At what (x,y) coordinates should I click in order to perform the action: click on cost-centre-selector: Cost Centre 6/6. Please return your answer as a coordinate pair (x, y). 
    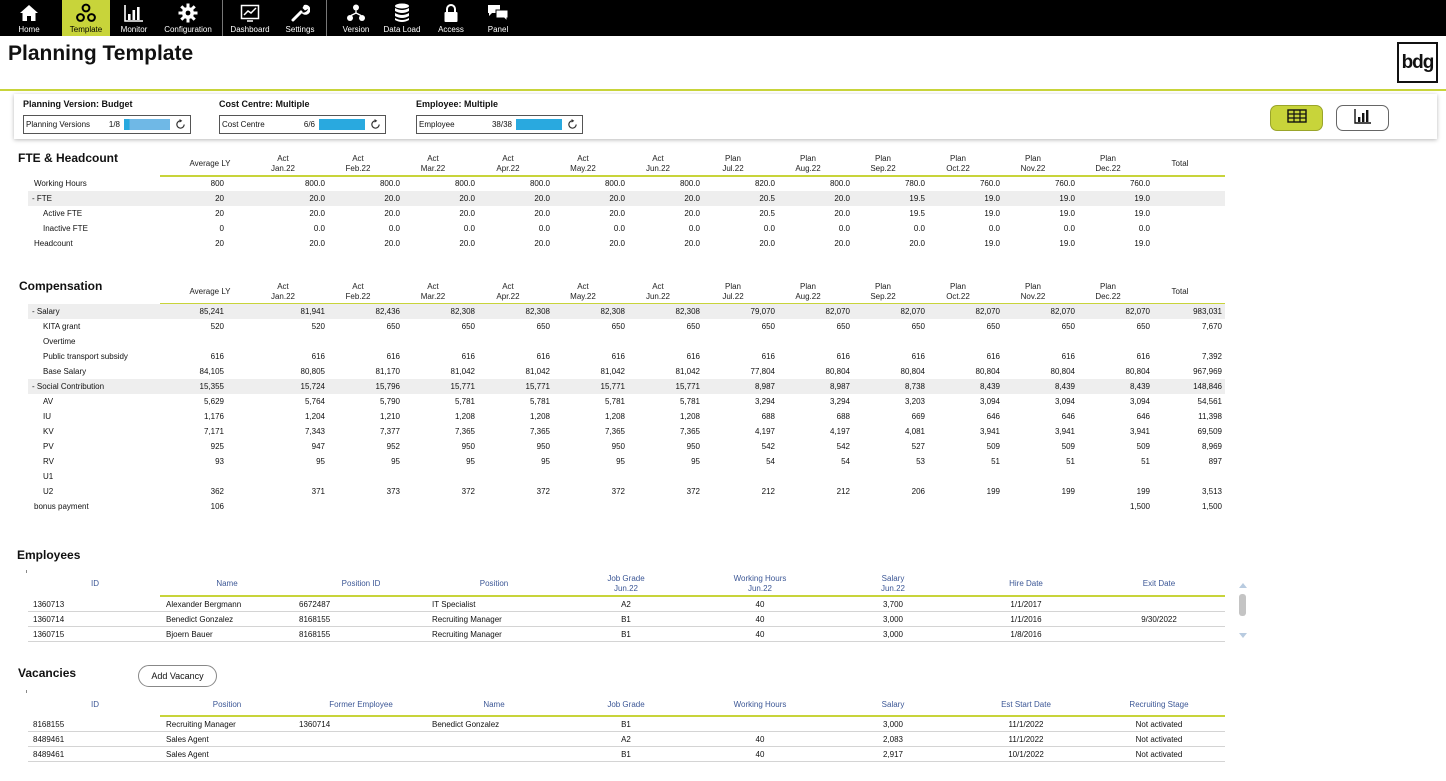
    Looking at the image, I should click on (302, 124).